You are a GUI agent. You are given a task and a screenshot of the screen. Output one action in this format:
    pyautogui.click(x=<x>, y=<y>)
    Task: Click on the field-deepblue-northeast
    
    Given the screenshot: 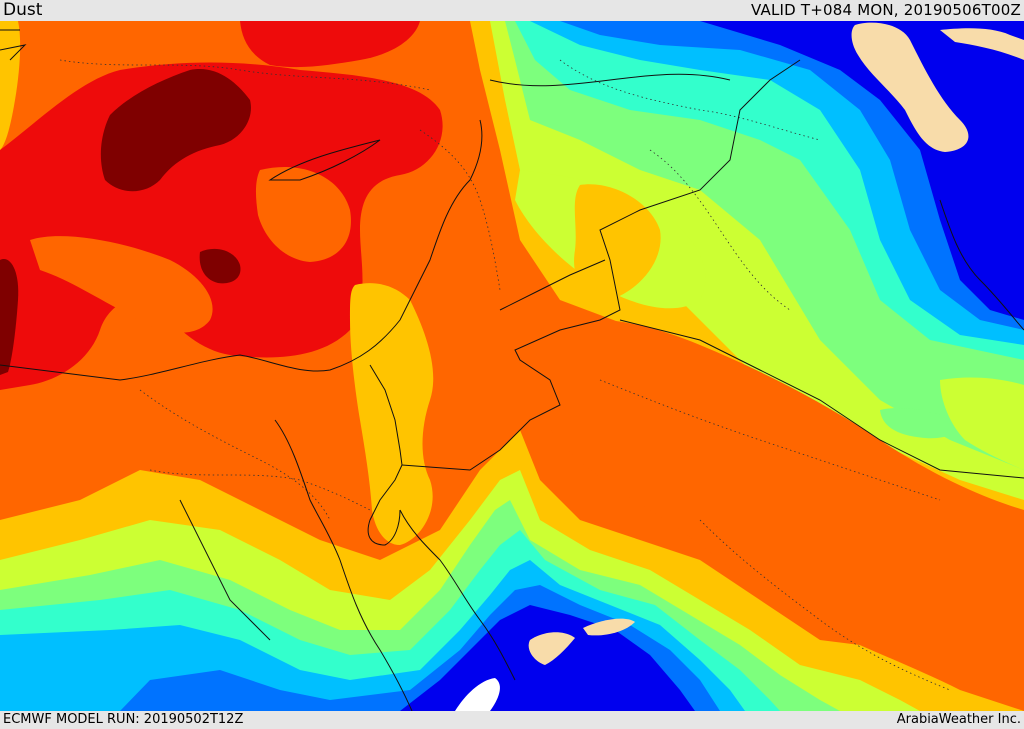 What is the action you would take?
    pyautogui.click(x=862, y=170)
    